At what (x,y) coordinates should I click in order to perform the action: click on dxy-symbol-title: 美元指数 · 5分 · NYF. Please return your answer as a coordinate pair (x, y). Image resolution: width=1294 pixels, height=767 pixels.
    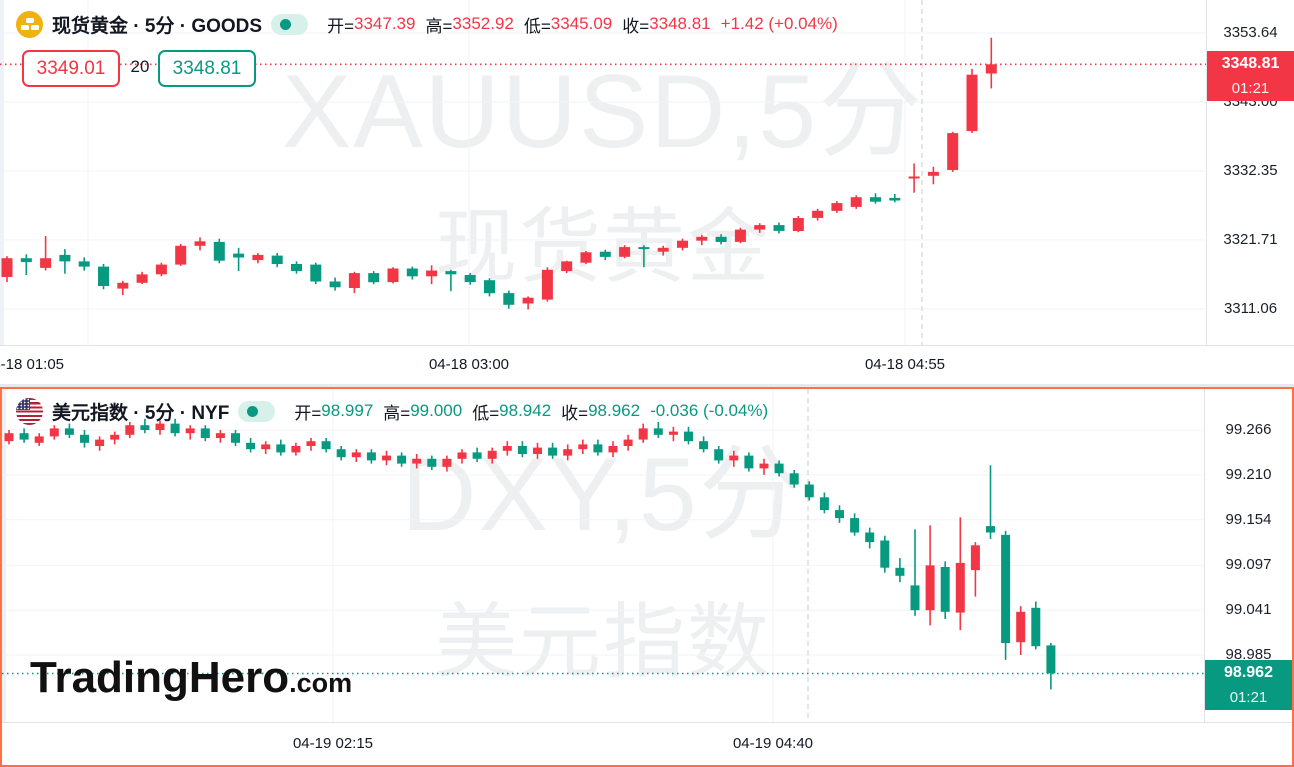
    Looking at the image, I should click on (141, 413).